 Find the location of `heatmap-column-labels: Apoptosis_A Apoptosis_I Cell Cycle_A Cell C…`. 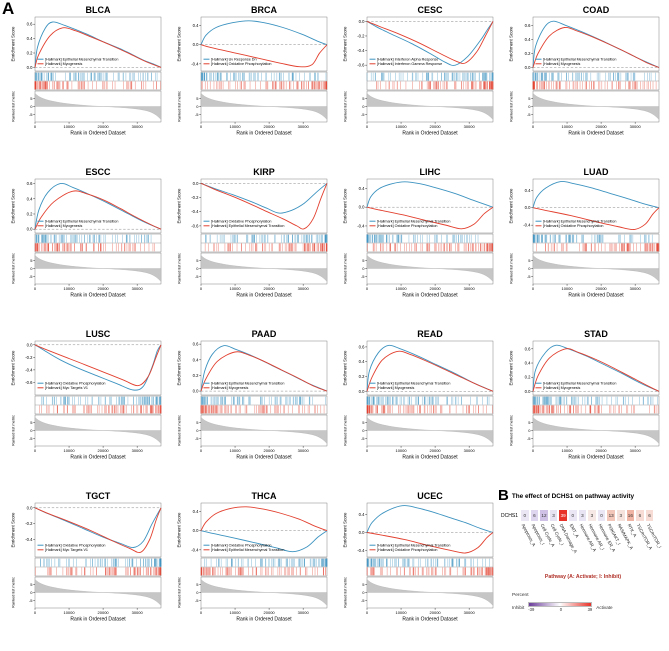

heatmap-column-labels: Apoptosis_A Apoptosis_I Cell Cycle_A Cell C… is located at coordinates (584, 547).